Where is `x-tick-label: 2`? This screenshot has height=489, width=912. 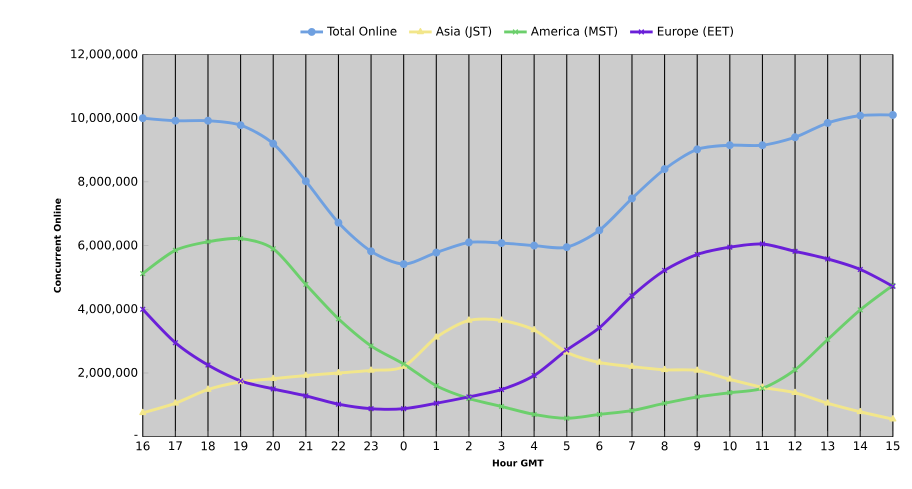 x-tick-label: 2 is located at coordinates (469, 445).